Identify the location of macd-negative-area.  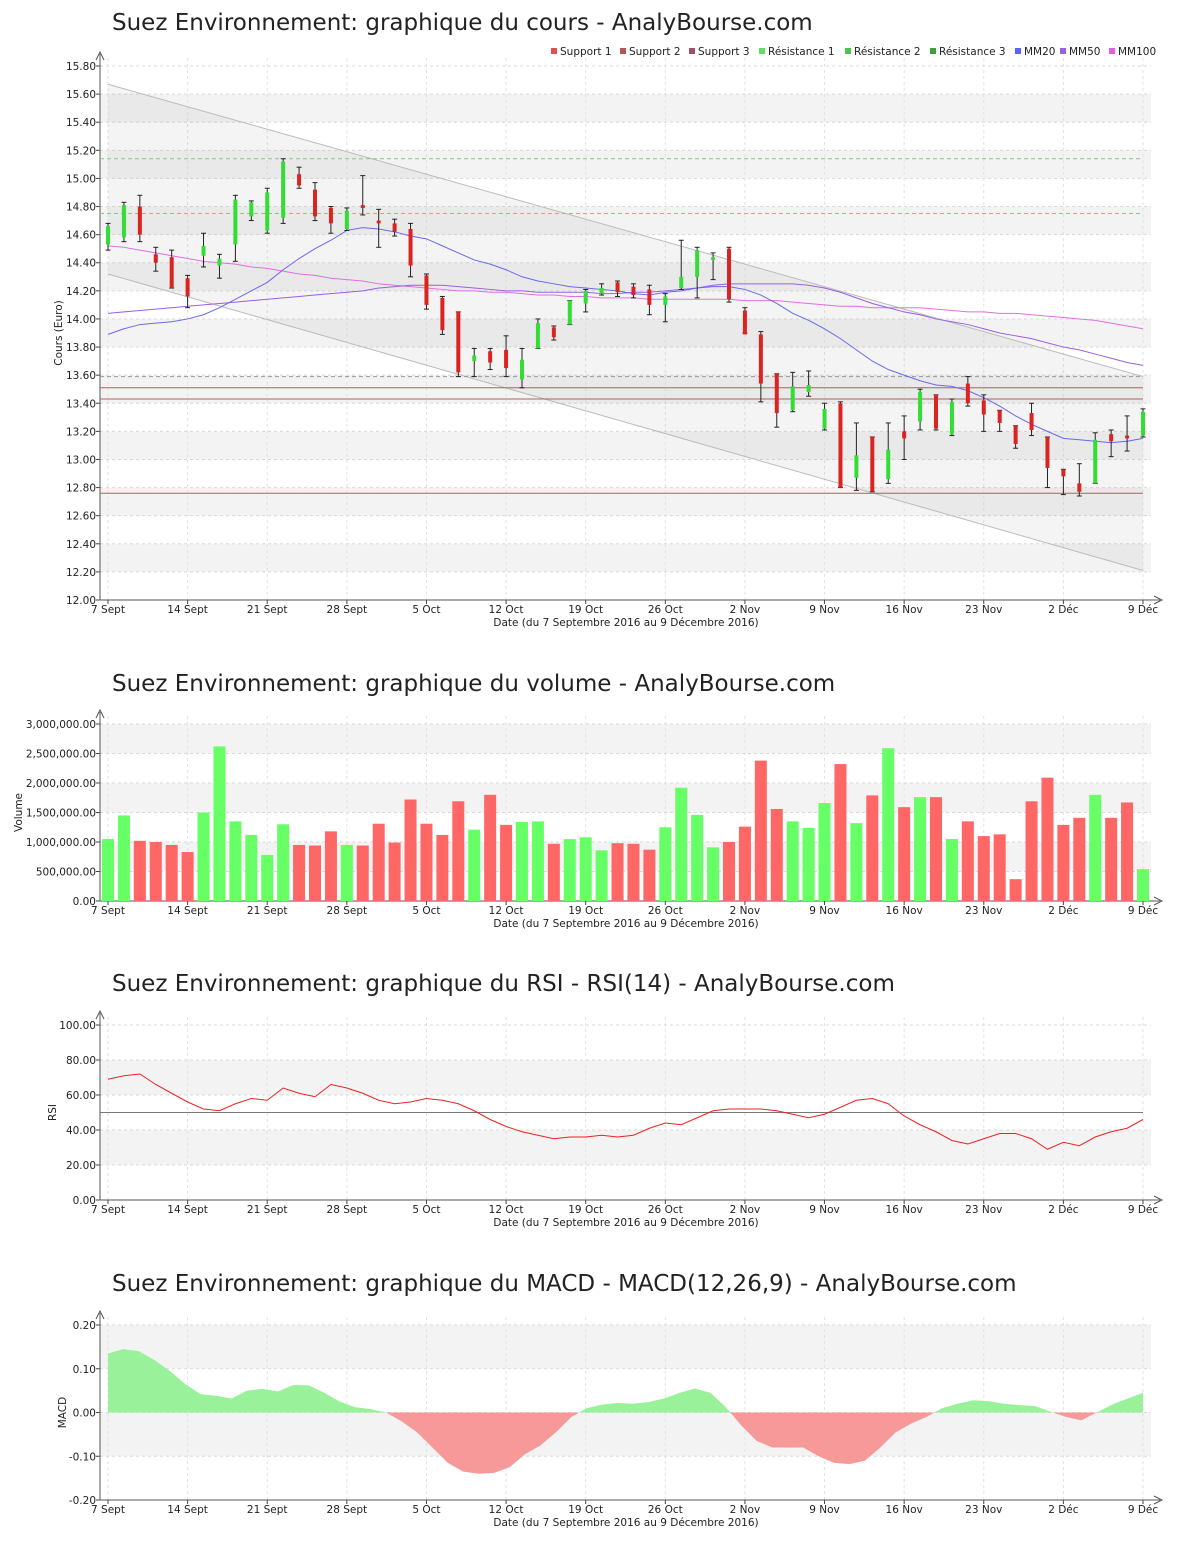
(1074, 1416).